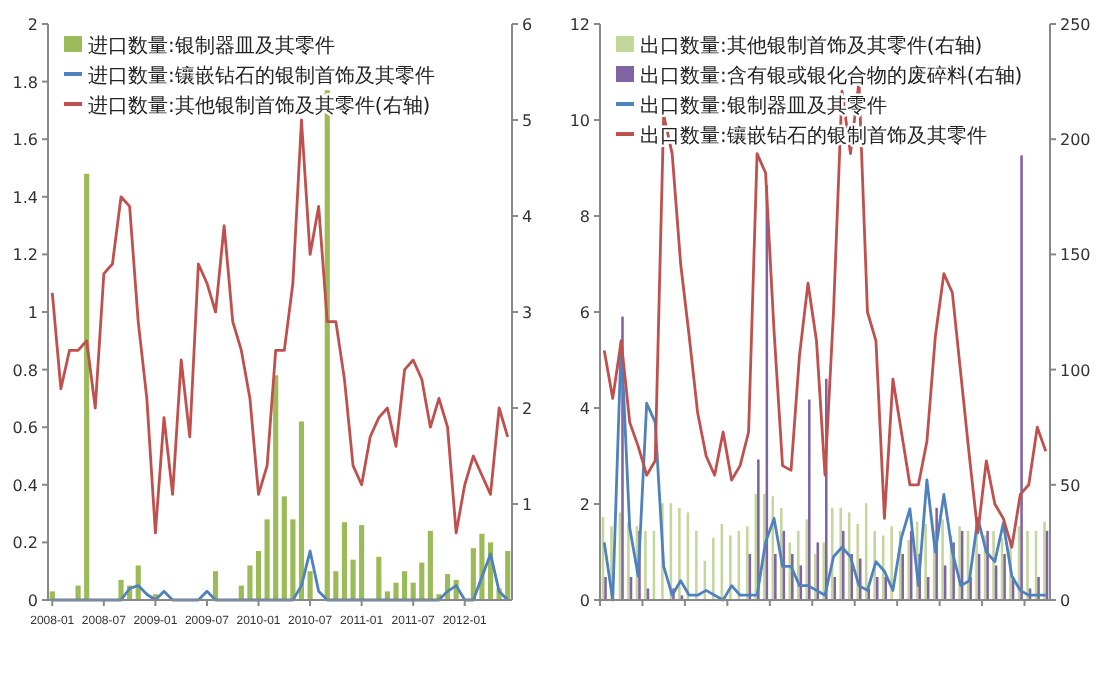 This screenshot has width=1100, height=680. Describe the element at coordinates (25, 197) in the screenshot. I see `y-tick-label: 1.4` at that location.